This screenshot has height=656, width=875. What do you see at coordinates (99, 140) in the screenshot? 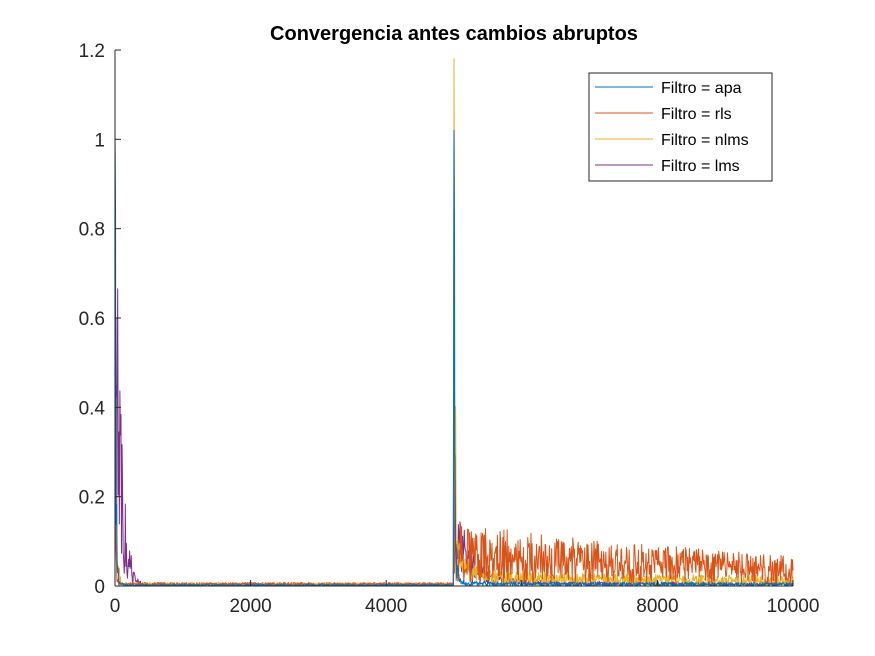
I see `y-tick-label: 1` at bounding box center [99, 140].